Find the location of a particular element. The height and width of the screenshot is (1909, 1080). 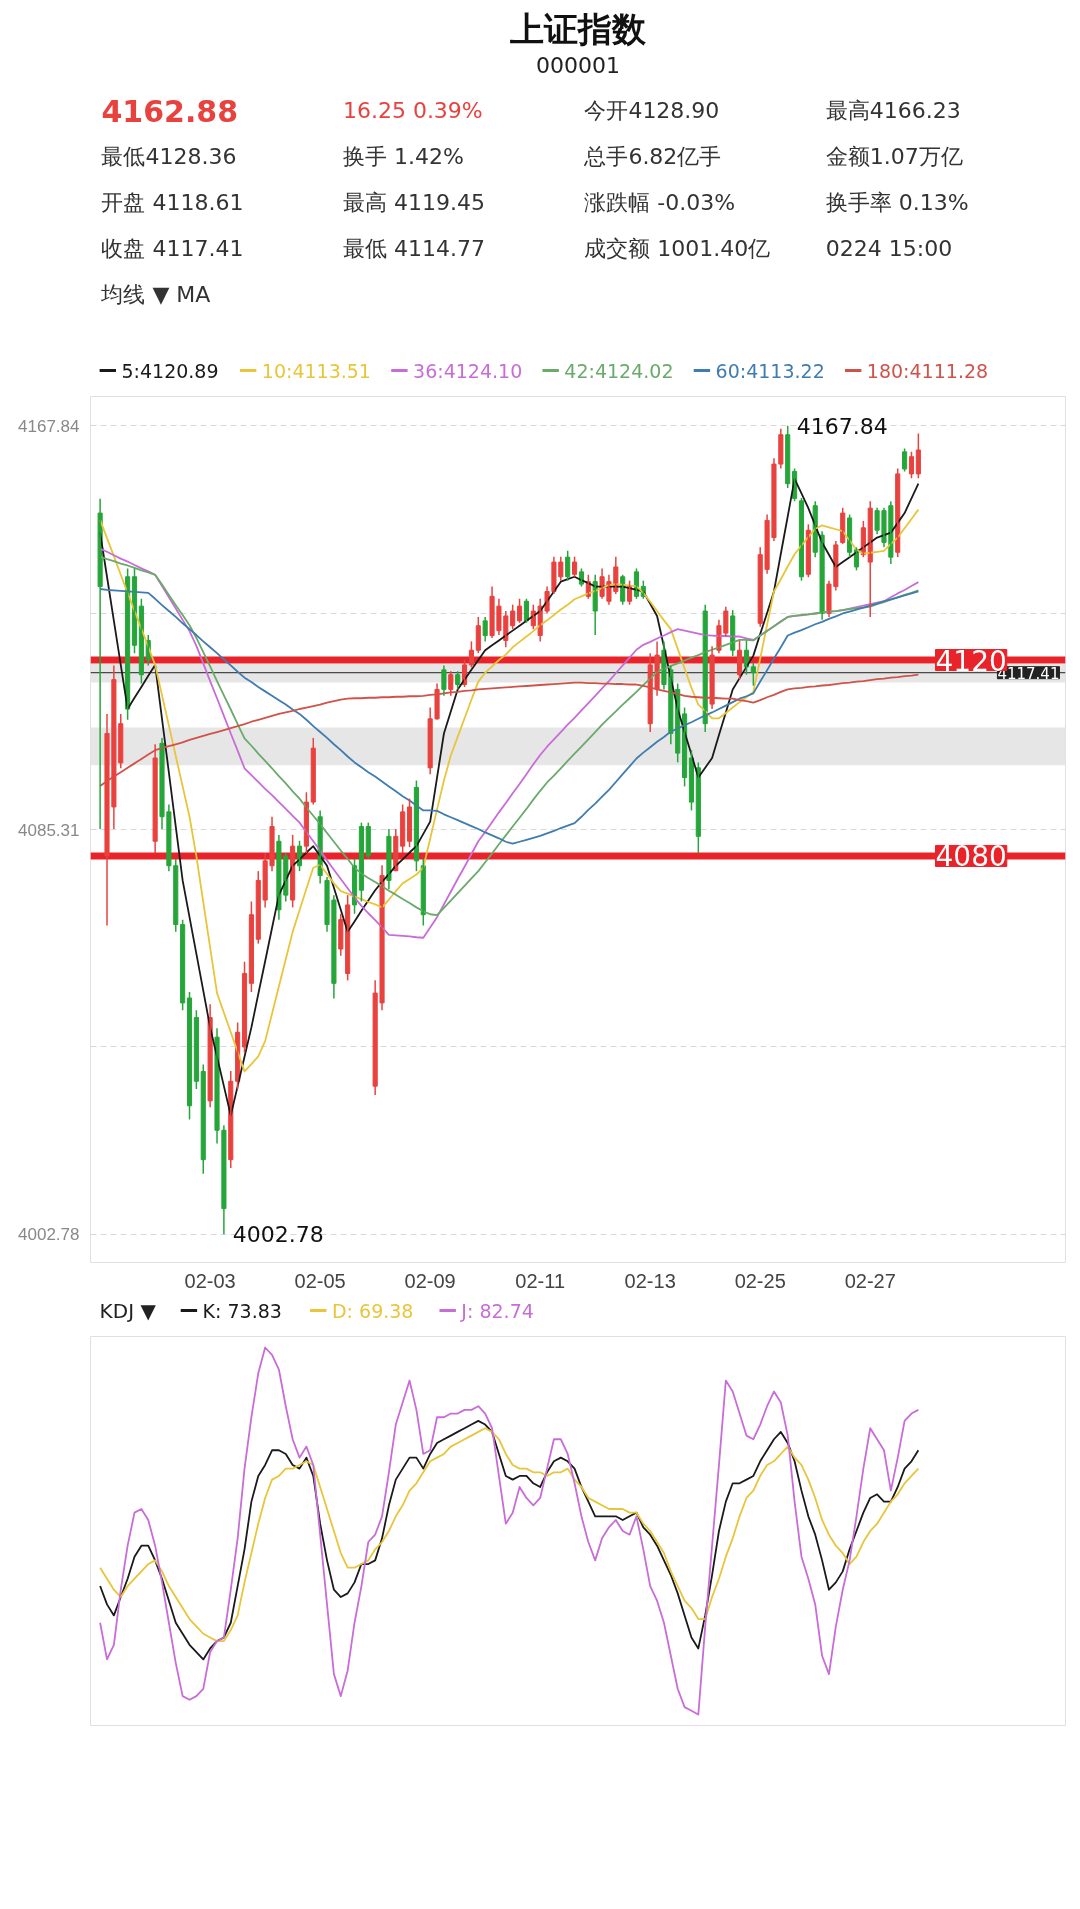

text: 0224 15:00 is located at coordinates (889, 248).